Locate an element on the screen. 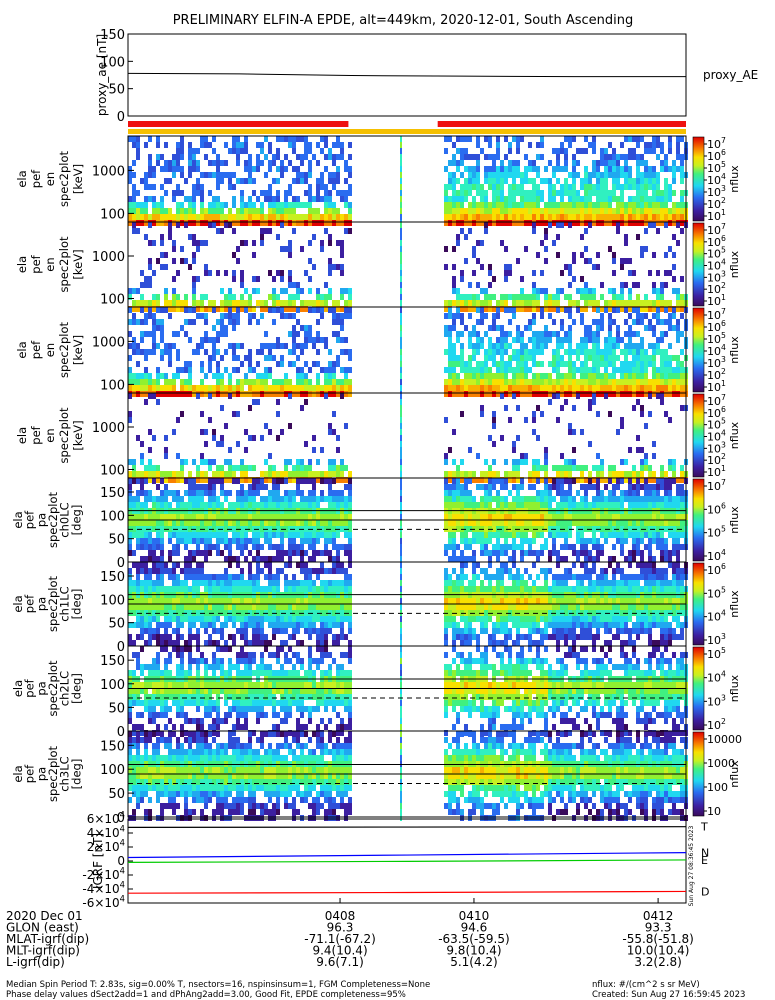 This screenshot has width=775, height=1000. colorbar-tick-label: 103 is located at coordinates (716, 276).